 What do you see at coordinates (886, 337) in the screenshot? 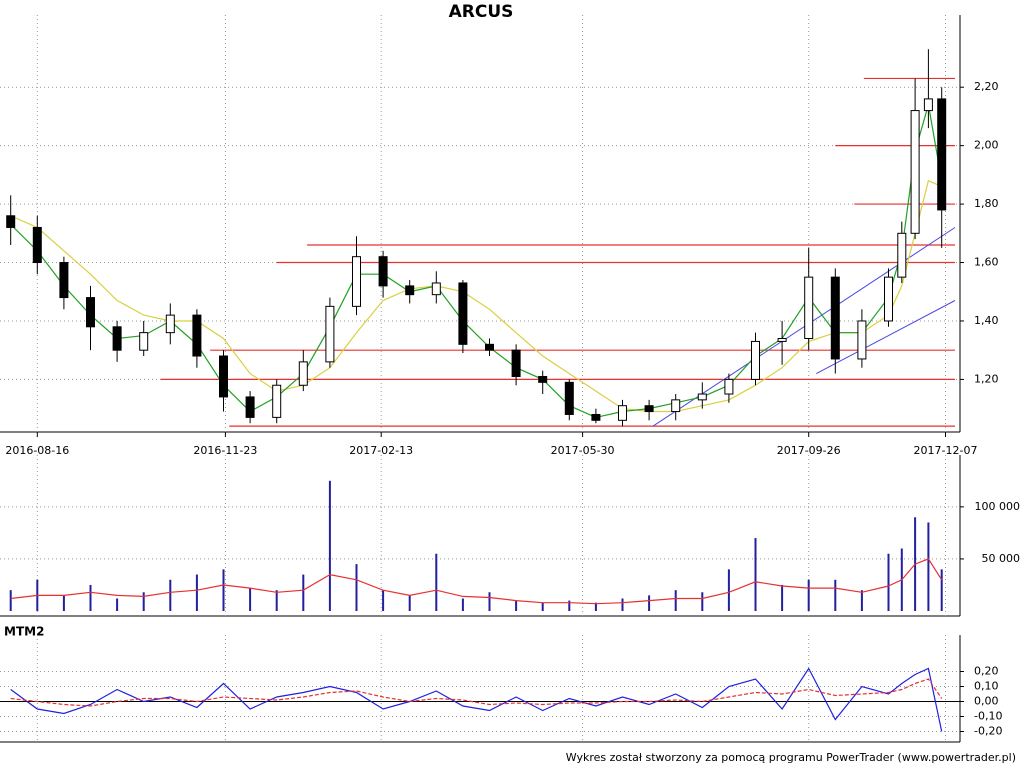
I see `trend-line` at bounding box center [886, 337].